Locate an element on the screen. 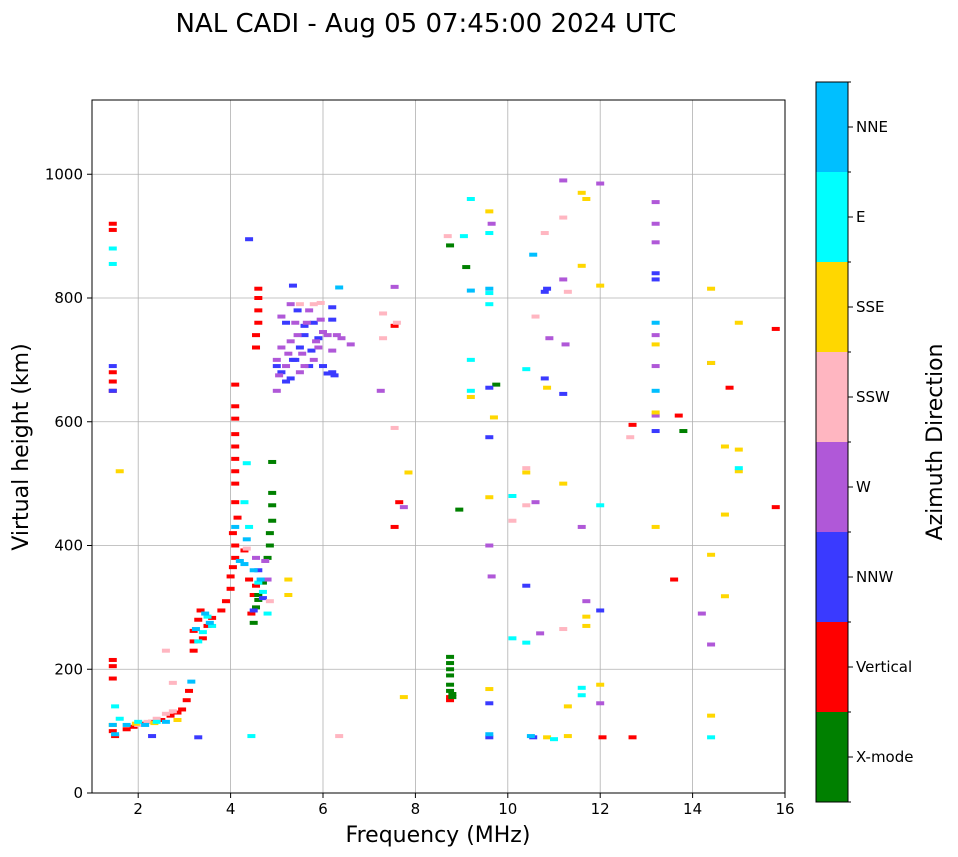  y-tick-label: 600 is located at coordinates (68, 422).